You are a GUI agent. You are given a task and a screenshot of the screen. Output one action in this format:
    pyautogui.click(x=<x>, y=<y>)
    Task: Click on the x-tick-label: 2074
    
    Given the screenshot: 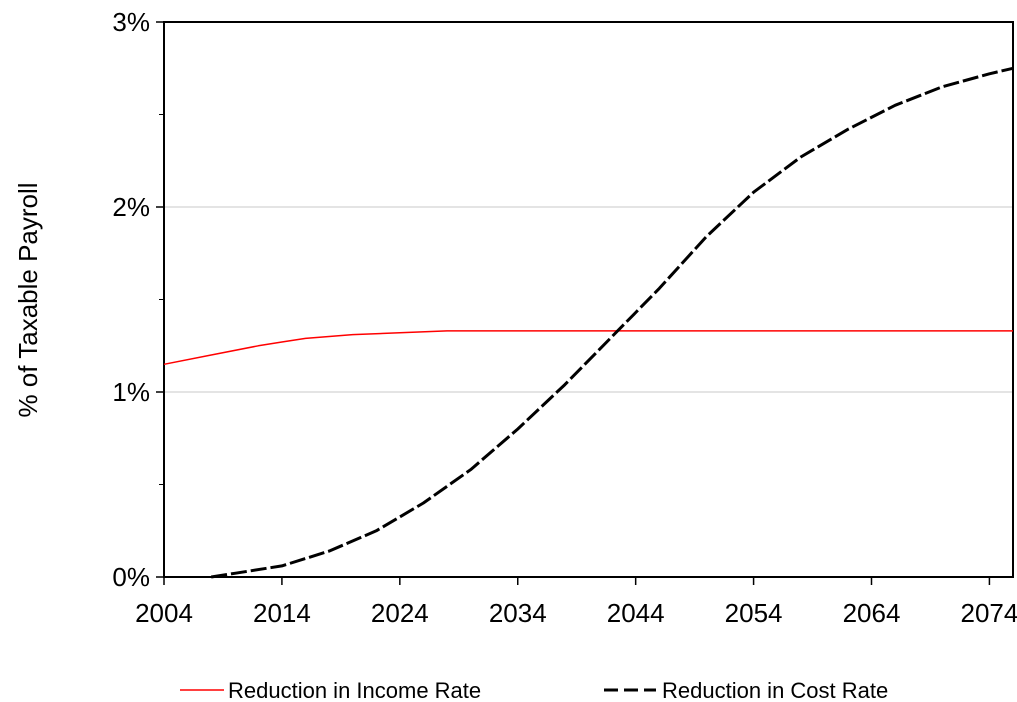 What is the action you would take?
    pyautogui.click(x=988, y=613)
    